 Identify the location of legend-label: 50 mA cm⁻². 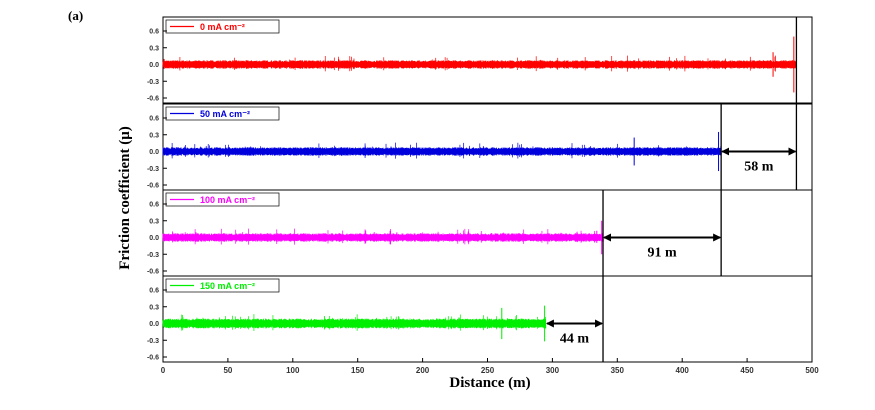
(225, 114).